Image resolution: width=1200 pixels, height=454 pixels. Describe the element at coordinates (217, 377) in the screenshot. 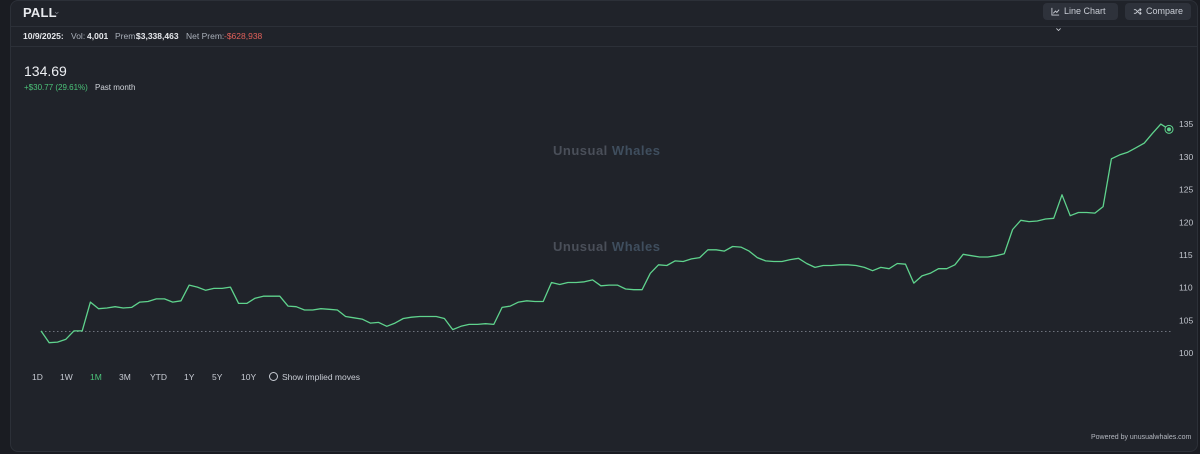

I see `range-5y: 5Y` at that location.